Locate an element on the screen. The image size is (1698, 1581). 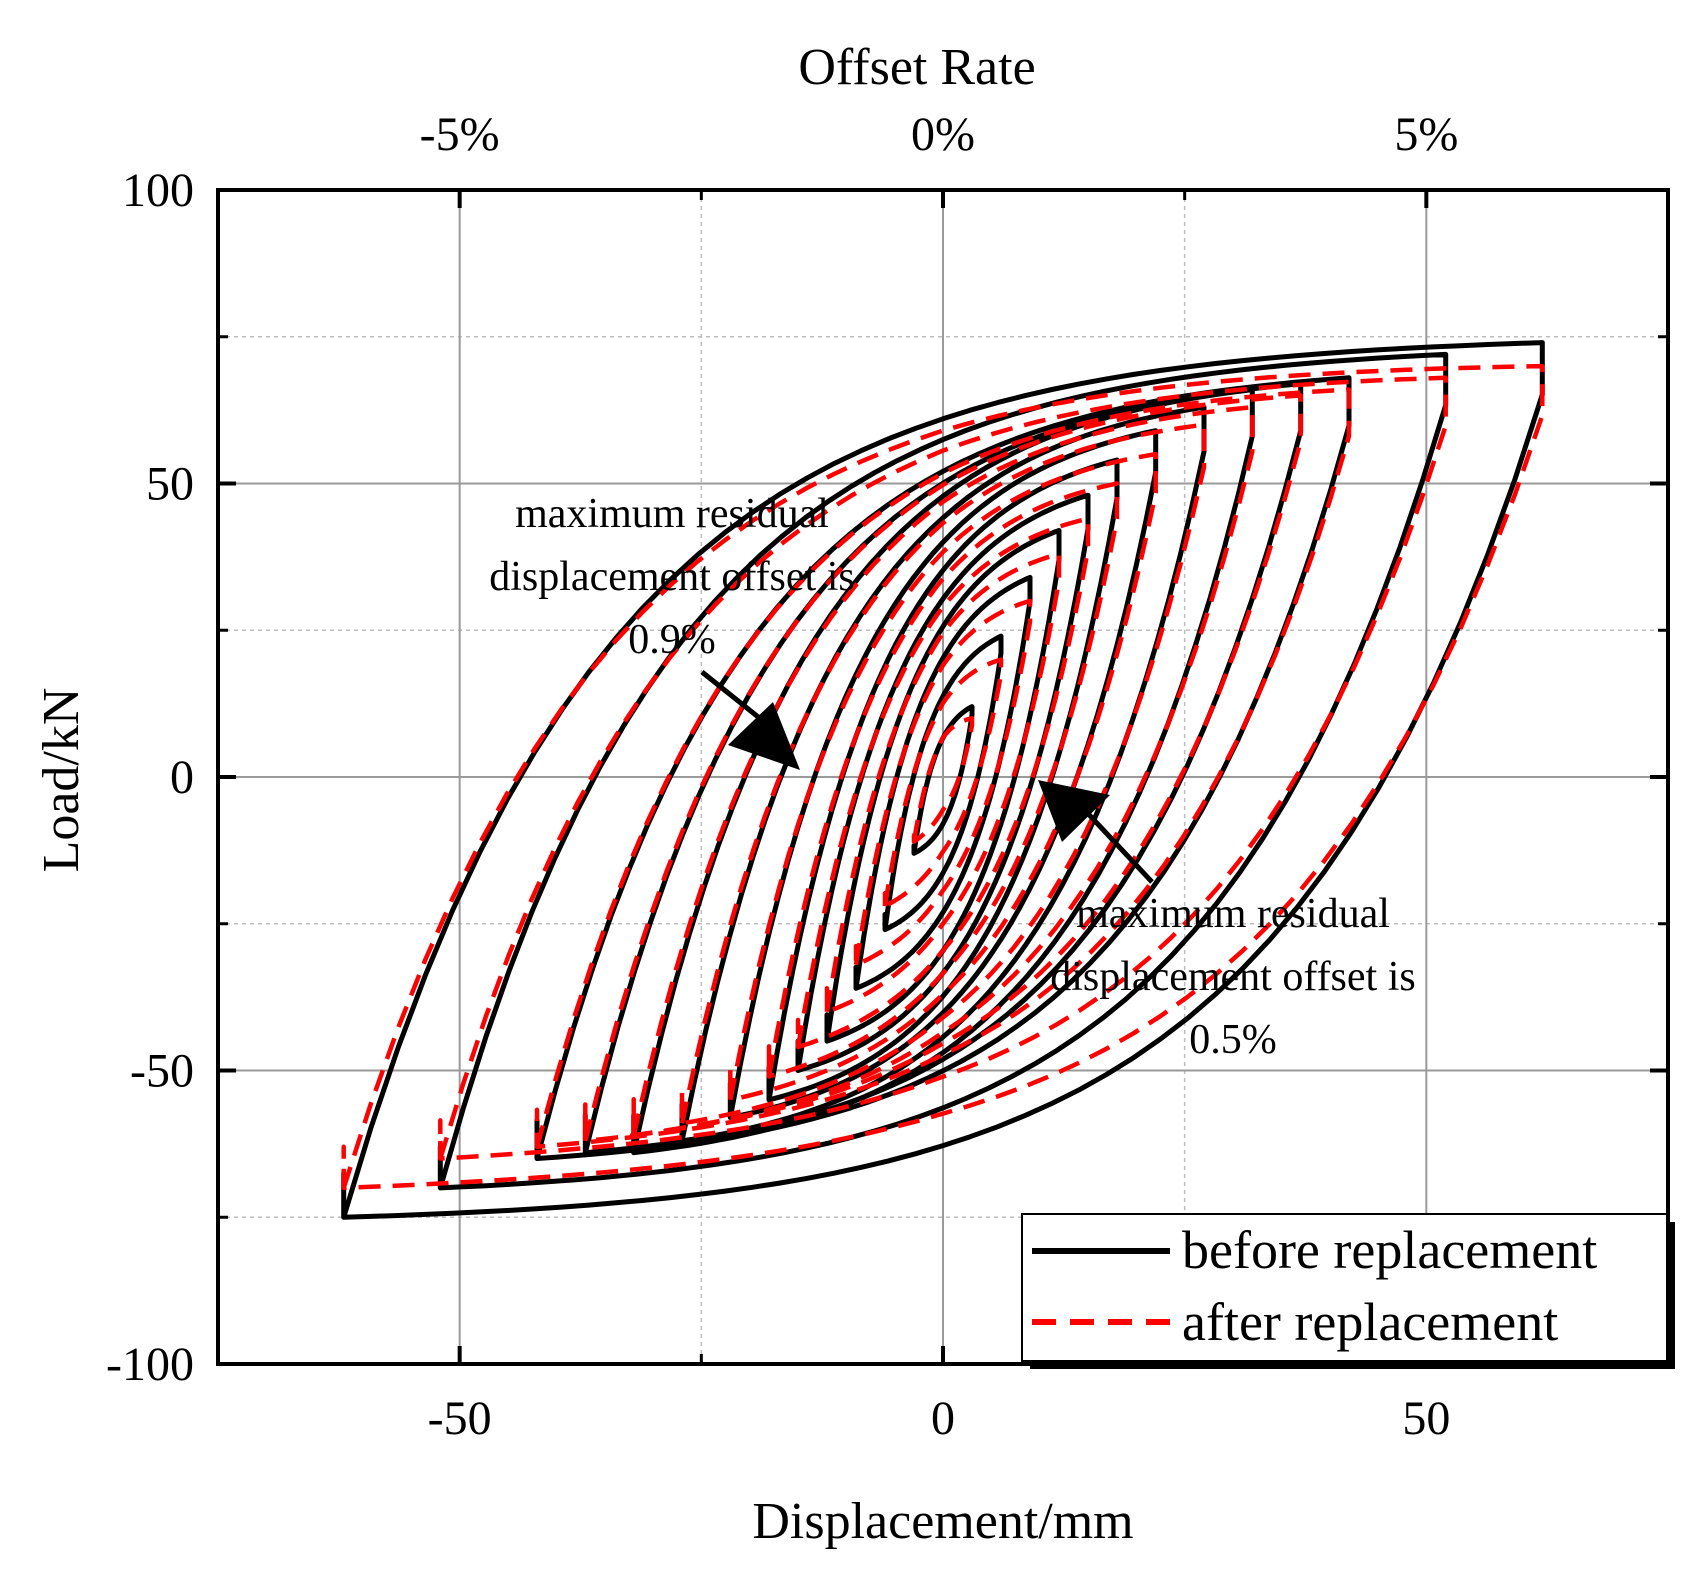
annotation-2-line-3: 0.5% is located at coordinates (1233, 1040).